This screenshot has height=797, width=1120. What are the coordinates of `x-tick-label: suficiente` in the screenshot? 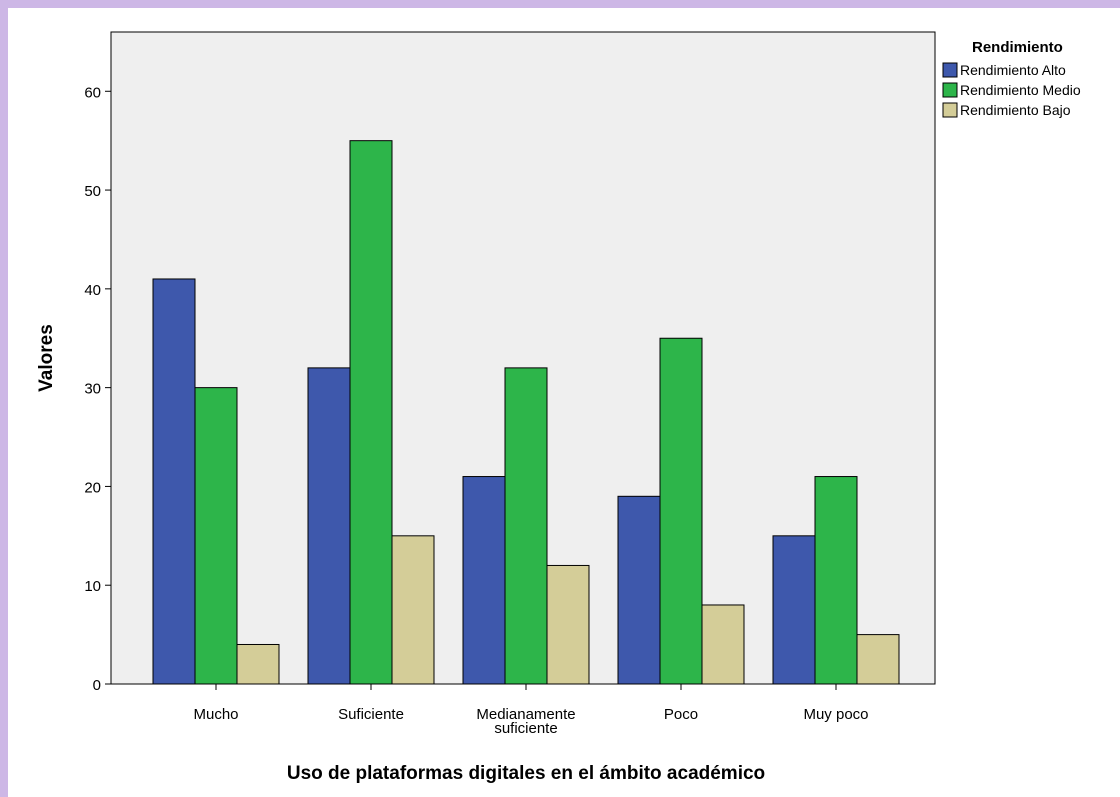 It's located at (525, 728).